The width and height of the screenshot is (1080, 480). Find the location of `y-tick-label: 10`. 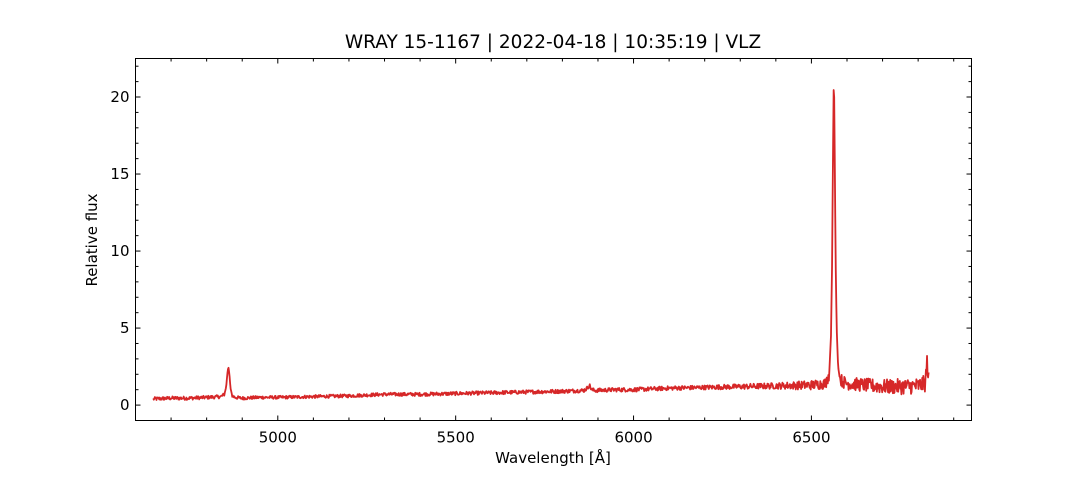

y-tick-label: 10 is located at coordinates (119, 251).